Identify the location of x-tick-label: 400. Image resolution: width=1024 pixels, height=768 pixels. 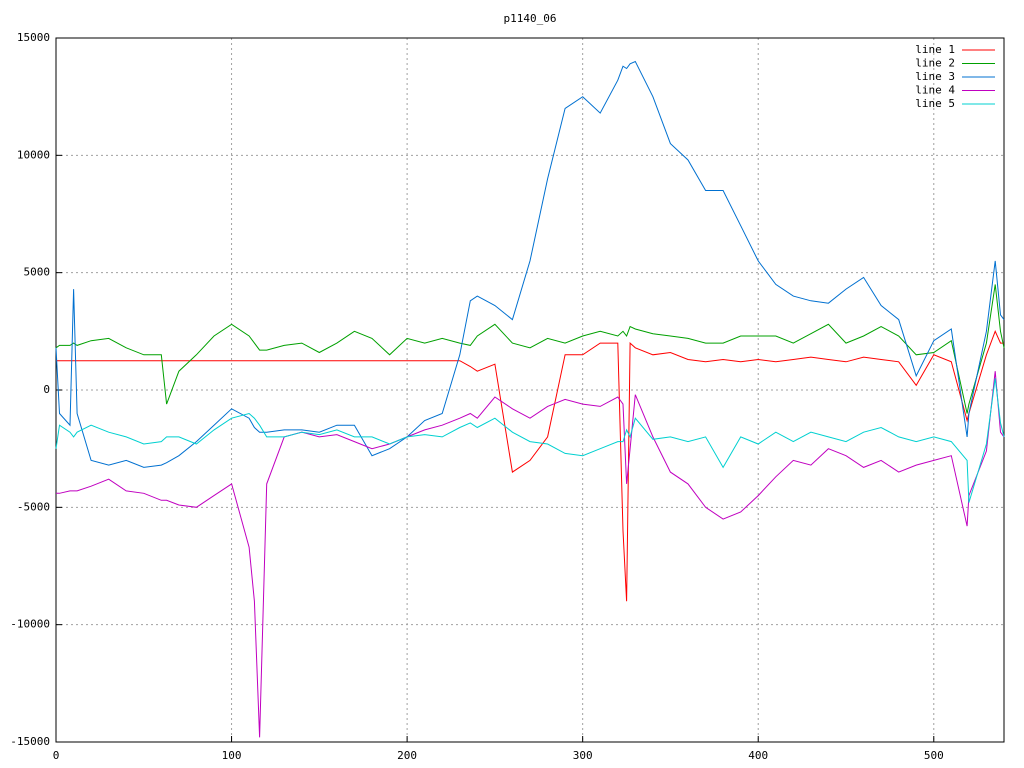
(758, 755).